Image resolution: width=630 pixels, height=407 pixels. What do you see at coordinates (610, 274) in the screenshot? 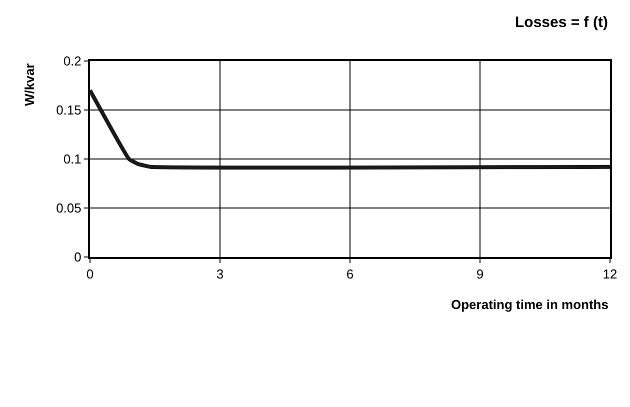
I see `x-tick-label: 12` at bounding box center [610, 274].